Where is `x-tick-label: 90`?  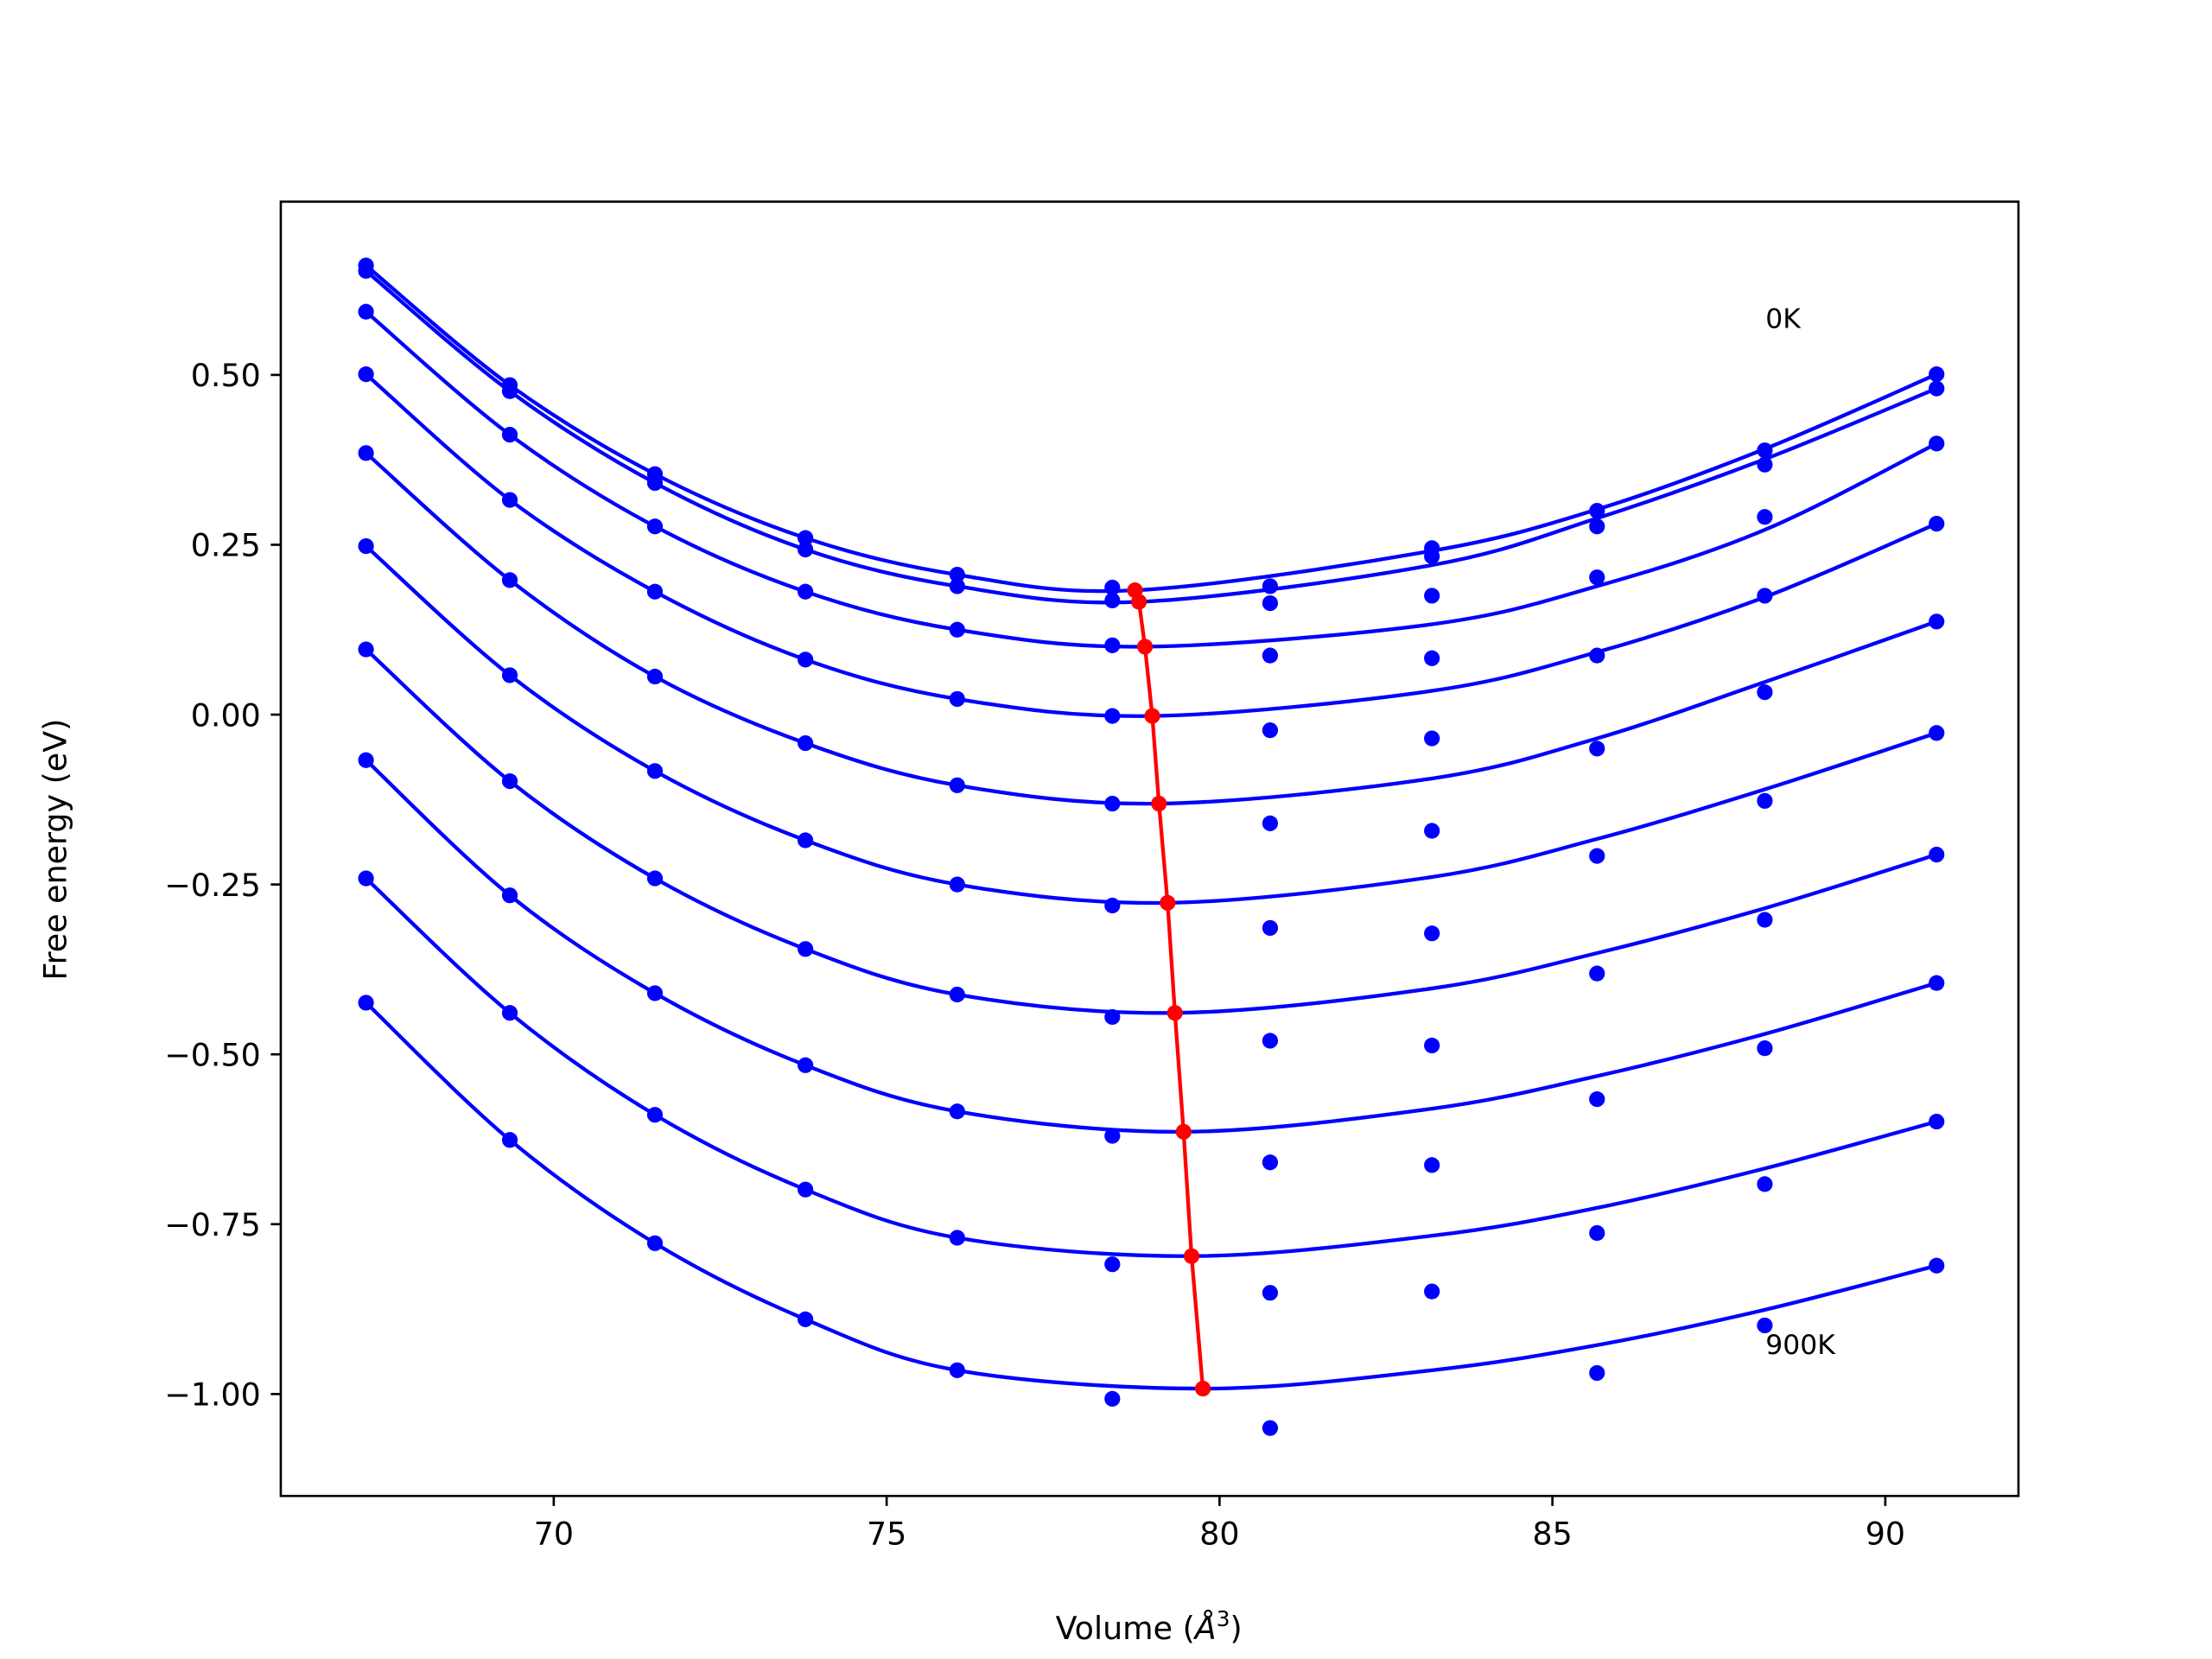
x-tick-label: 90 is located at coordinates (1885, 1534).